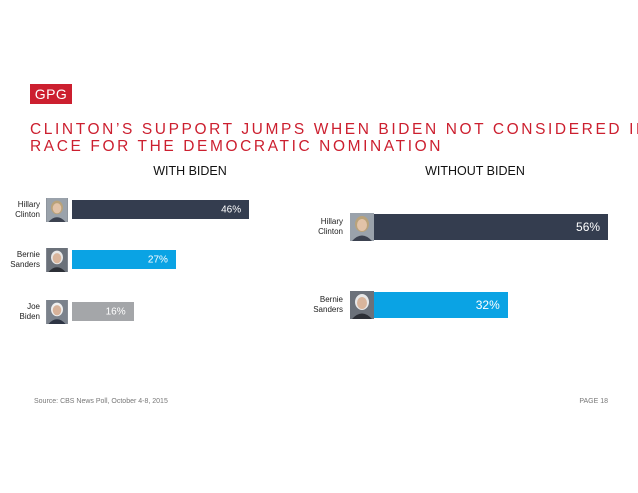 Image resolution: width=638 pixels, height=493 pixels. What do you see at coordinates (231, 209) in the screenshot?
I see `bar-value-label: 46%` at bounding box center [231, 209].